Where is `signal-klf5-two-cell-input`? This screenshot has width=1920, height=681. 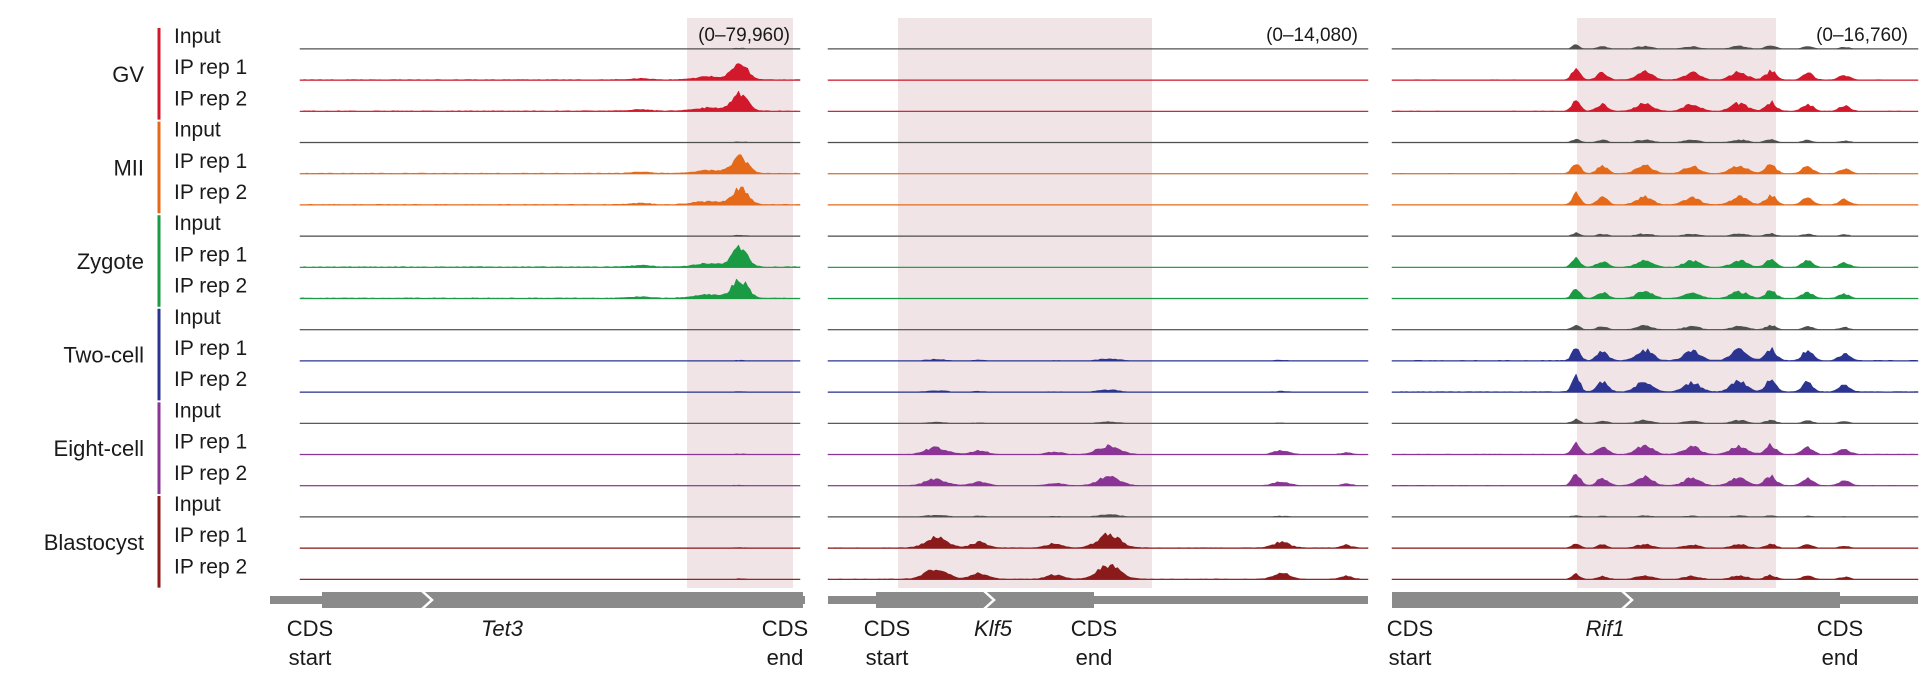 signal-klf5-two-cell-input is located at coordinates (1098, 330).